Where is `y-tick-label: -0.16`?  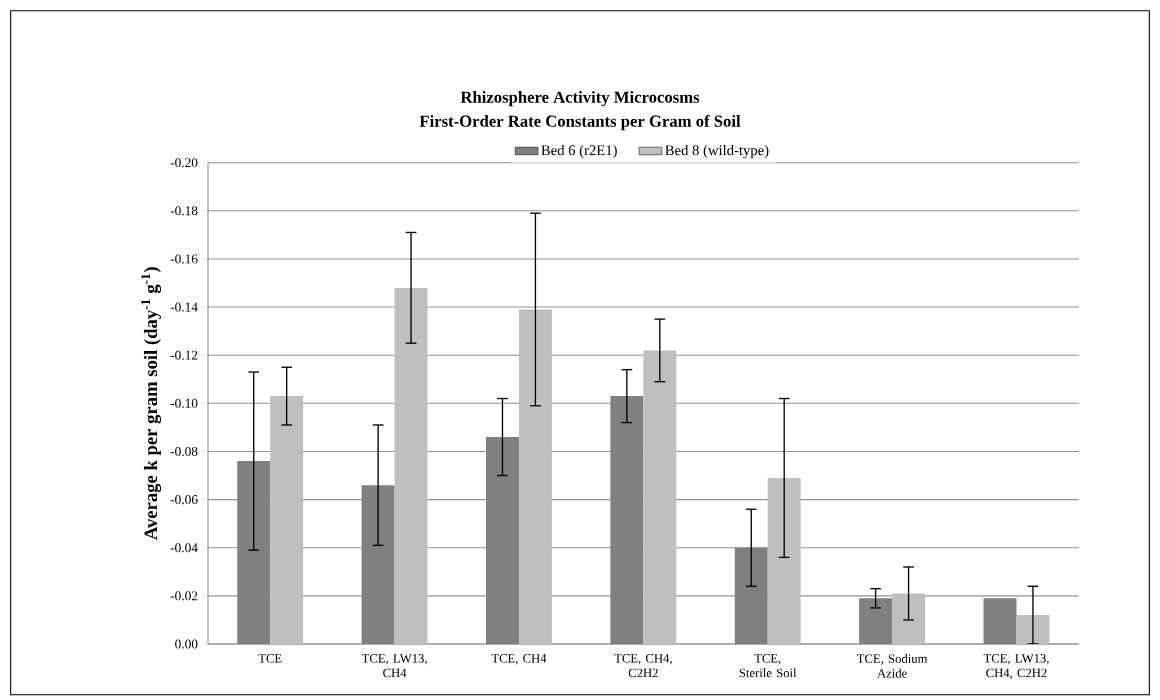 y-tick-label: -0.16 is located at coordinates (184, 259).